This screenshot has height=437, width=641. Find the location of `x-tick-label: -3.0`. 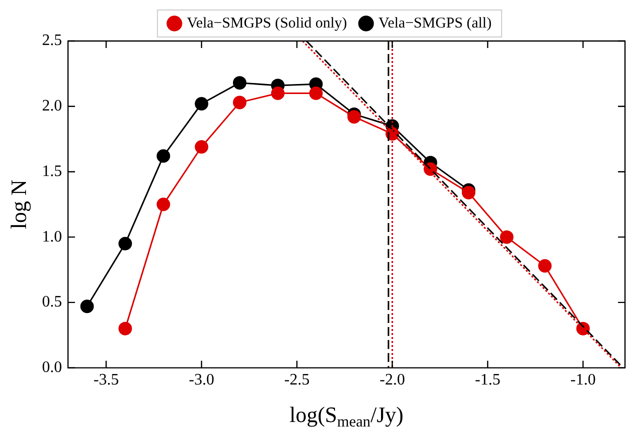

x-tick-label: -3.0 is located at coordinates (201, 380).